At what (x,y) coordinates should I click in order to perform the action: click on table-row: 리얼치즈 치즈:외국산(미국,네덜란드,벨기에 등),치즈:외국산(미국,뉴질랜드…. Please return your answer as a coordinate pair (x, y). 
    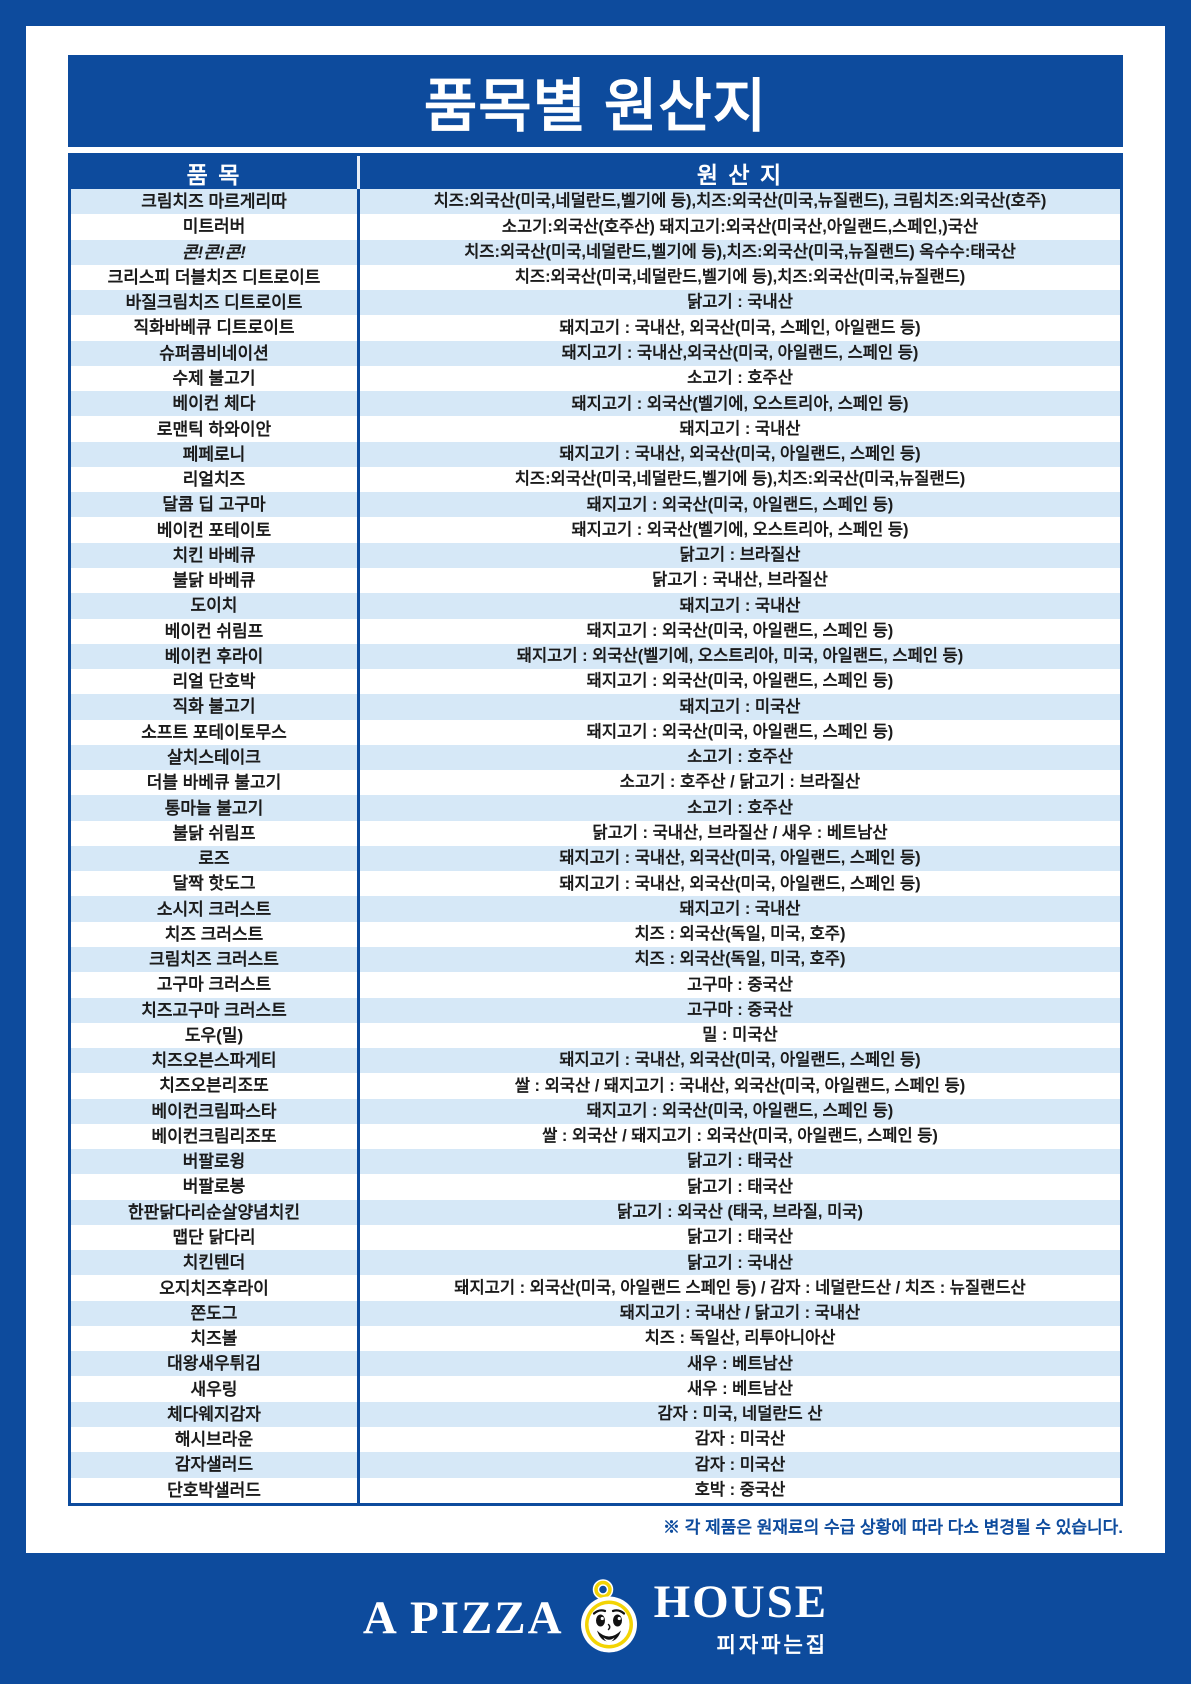
    Looking at the image, I should click on (595, 479).